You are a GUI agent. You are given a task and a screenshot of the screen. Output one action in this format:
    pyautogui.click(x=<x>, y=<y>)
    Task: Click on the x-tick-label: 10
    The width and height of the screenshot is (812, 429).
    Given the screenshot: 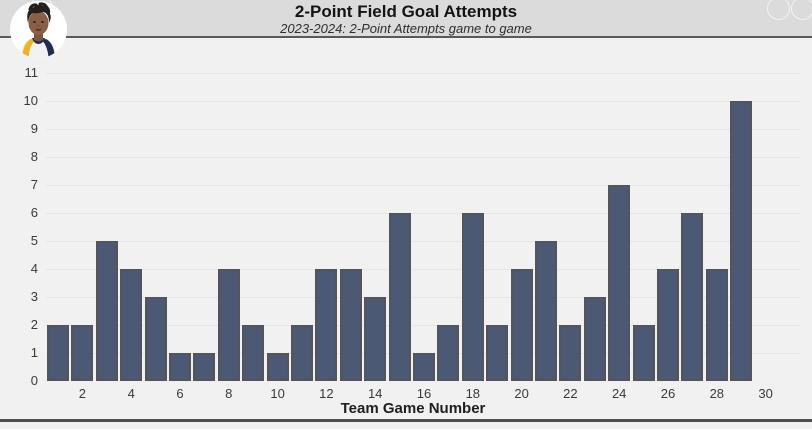 What is the action you would take?
    pyautogui.click(x=277, y=393)
    